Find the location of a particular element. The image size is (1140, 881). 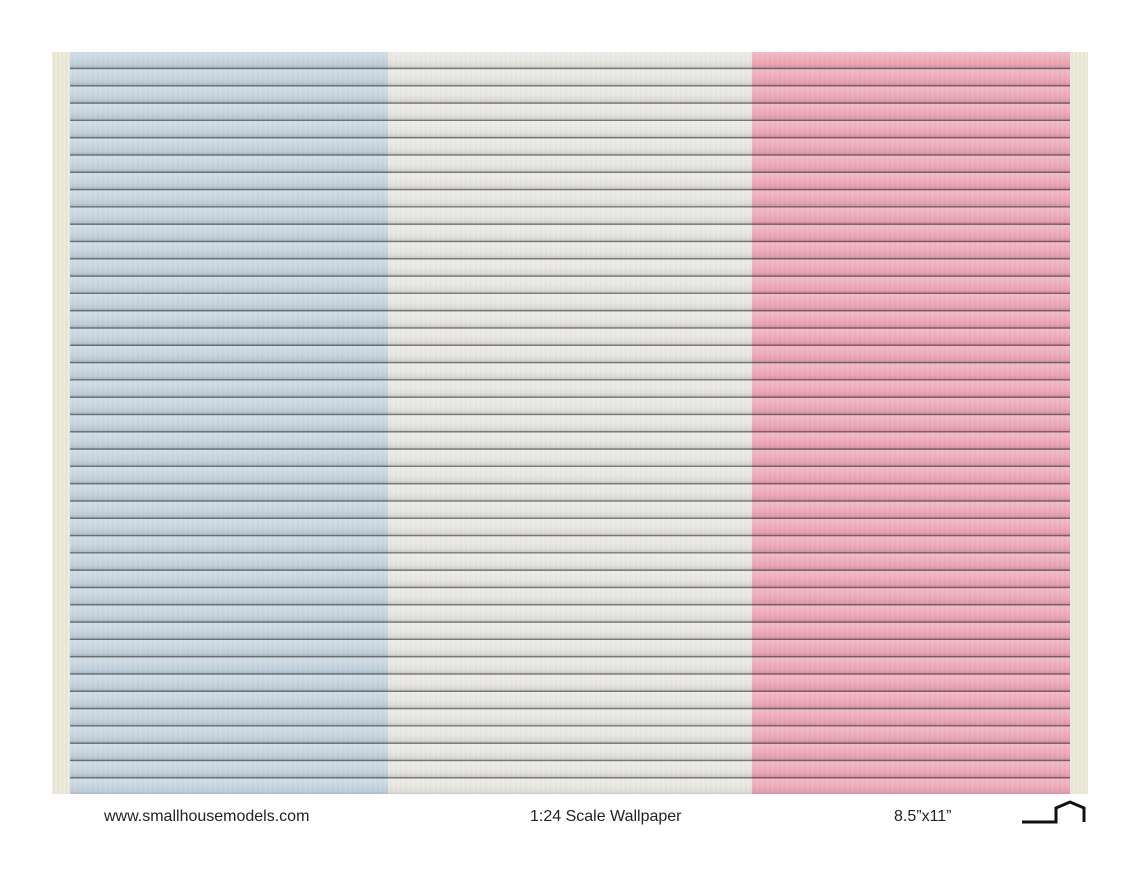

right-border-strip is located at coordinates (1079, 423).